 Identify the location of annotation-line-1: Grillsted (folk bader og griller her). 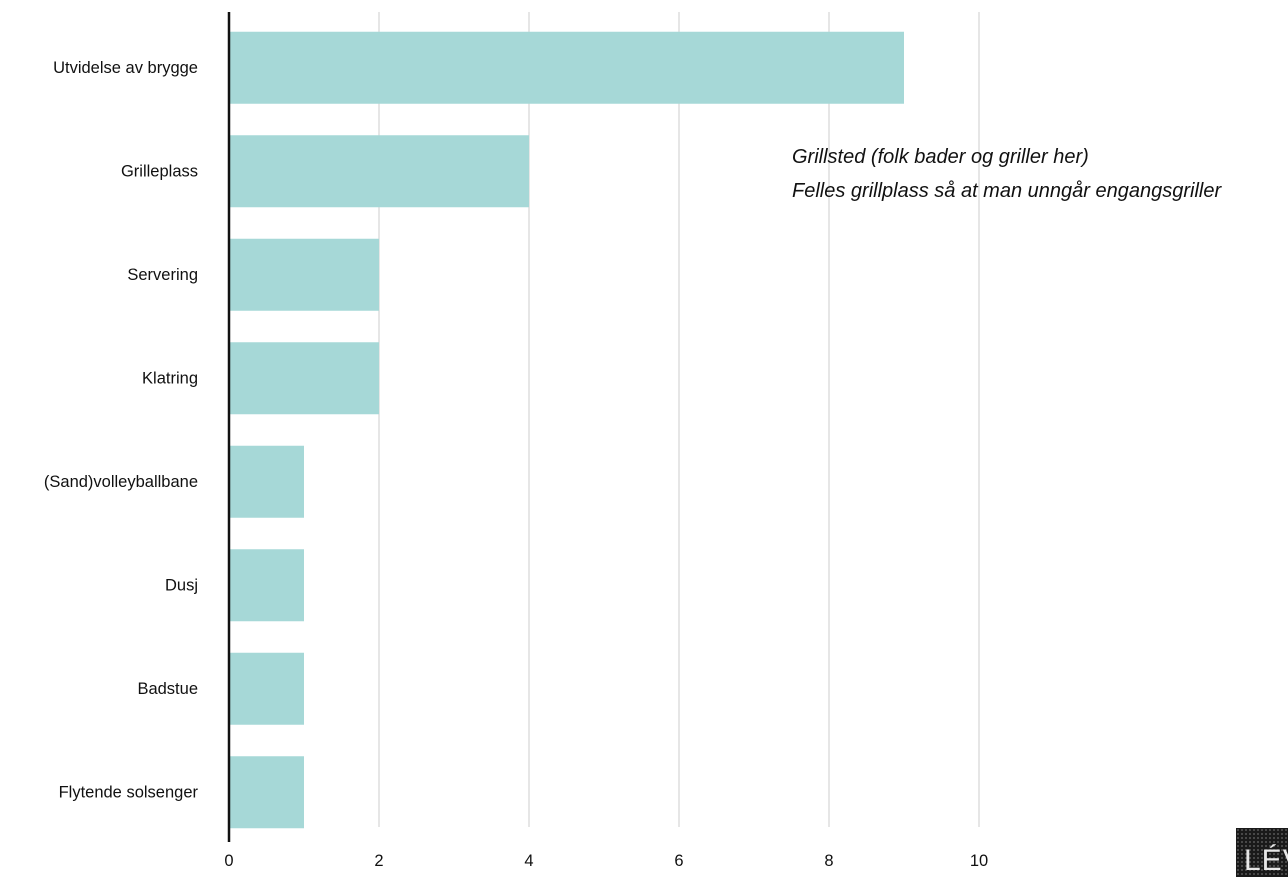
(940, 157).